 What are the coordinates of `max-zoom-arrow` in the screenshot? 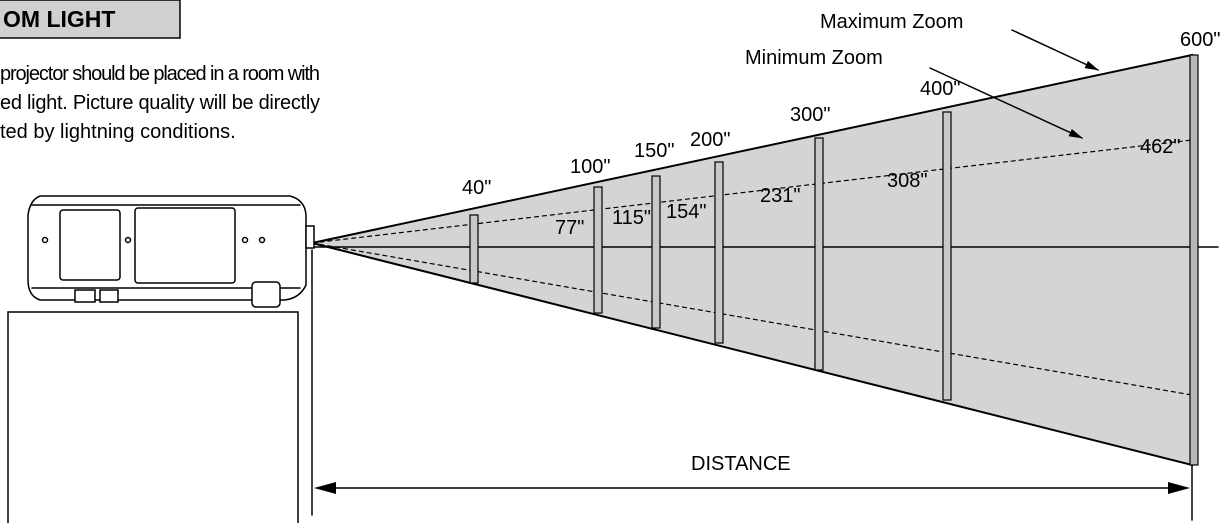 It's located at (1055, 50).